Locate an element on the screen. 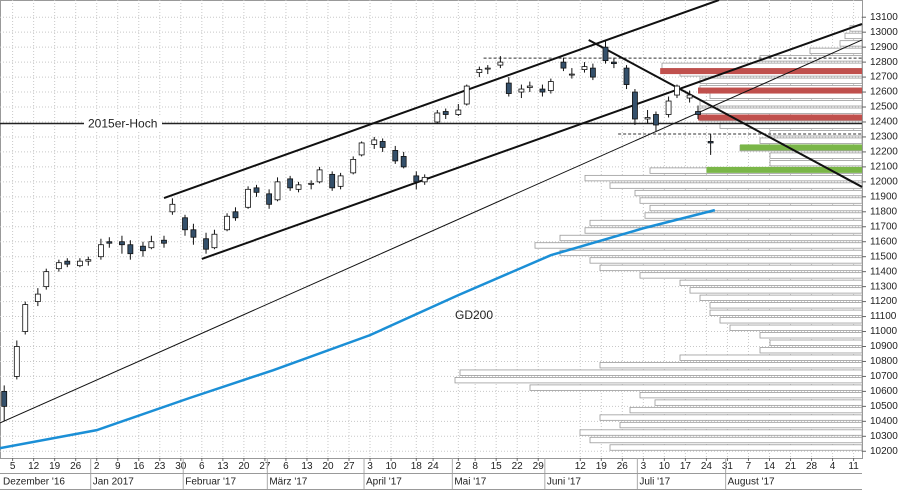 The height and width of the screenshot is (490, 920). x-tick-label: 20 is located at coordinates (328, 466).